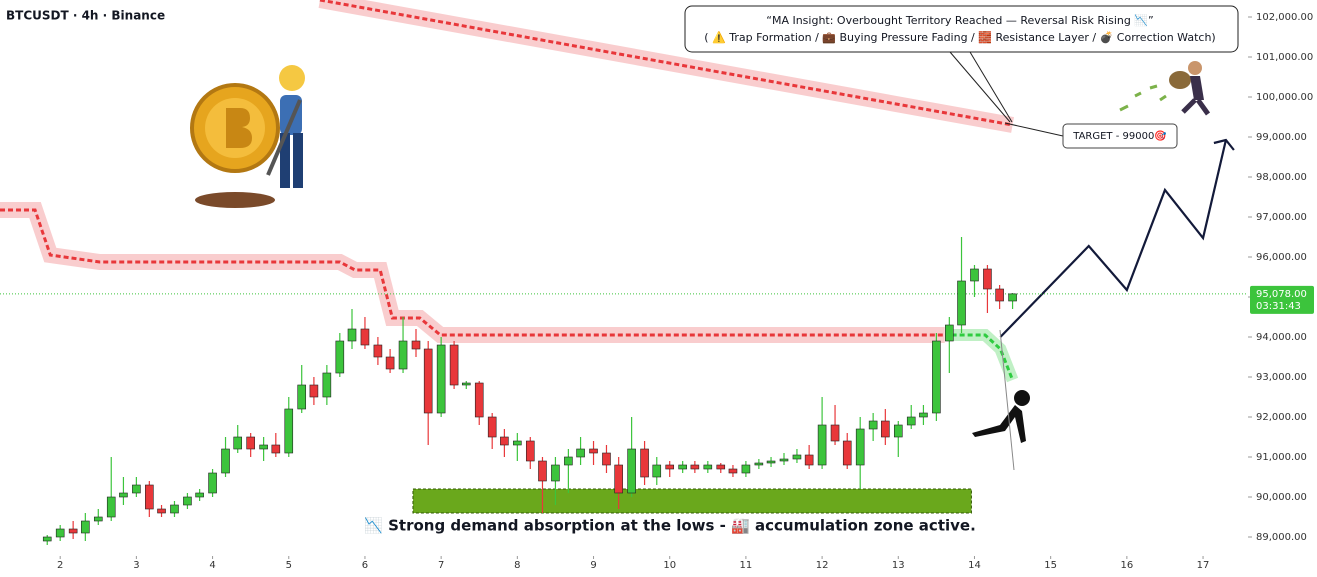 The image size is (1317, 577). I want to click on price-label-box, so click(1282, 299).